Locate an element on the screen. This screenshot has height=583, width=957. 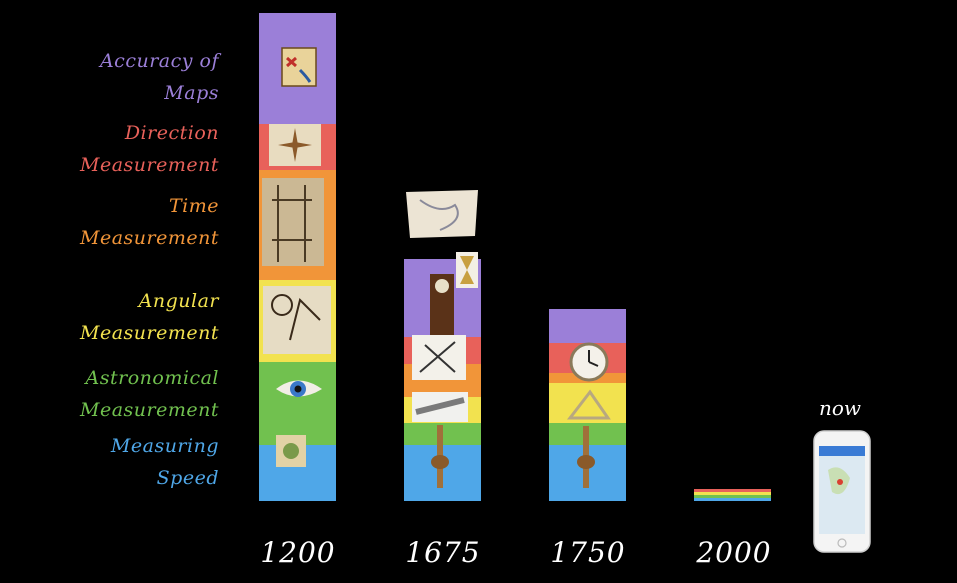
x-tick-label: 2000 is located at coordinates (734, 552).